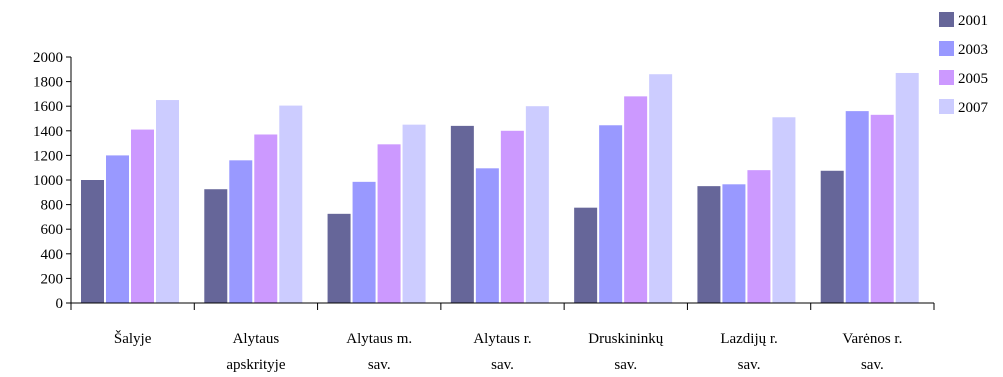 The image size is (1003, 377). Describe the element at coordinates (256, 339) in the screenshot. I see `x-category-label: Alytaus` at that location.